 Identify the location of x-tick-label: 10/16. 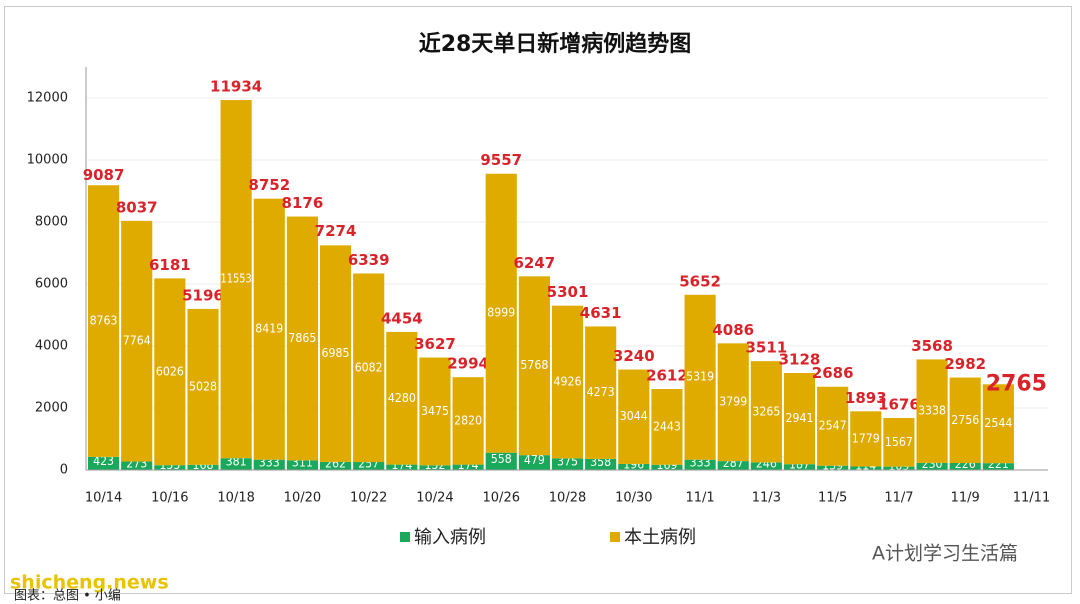
(169, 498).